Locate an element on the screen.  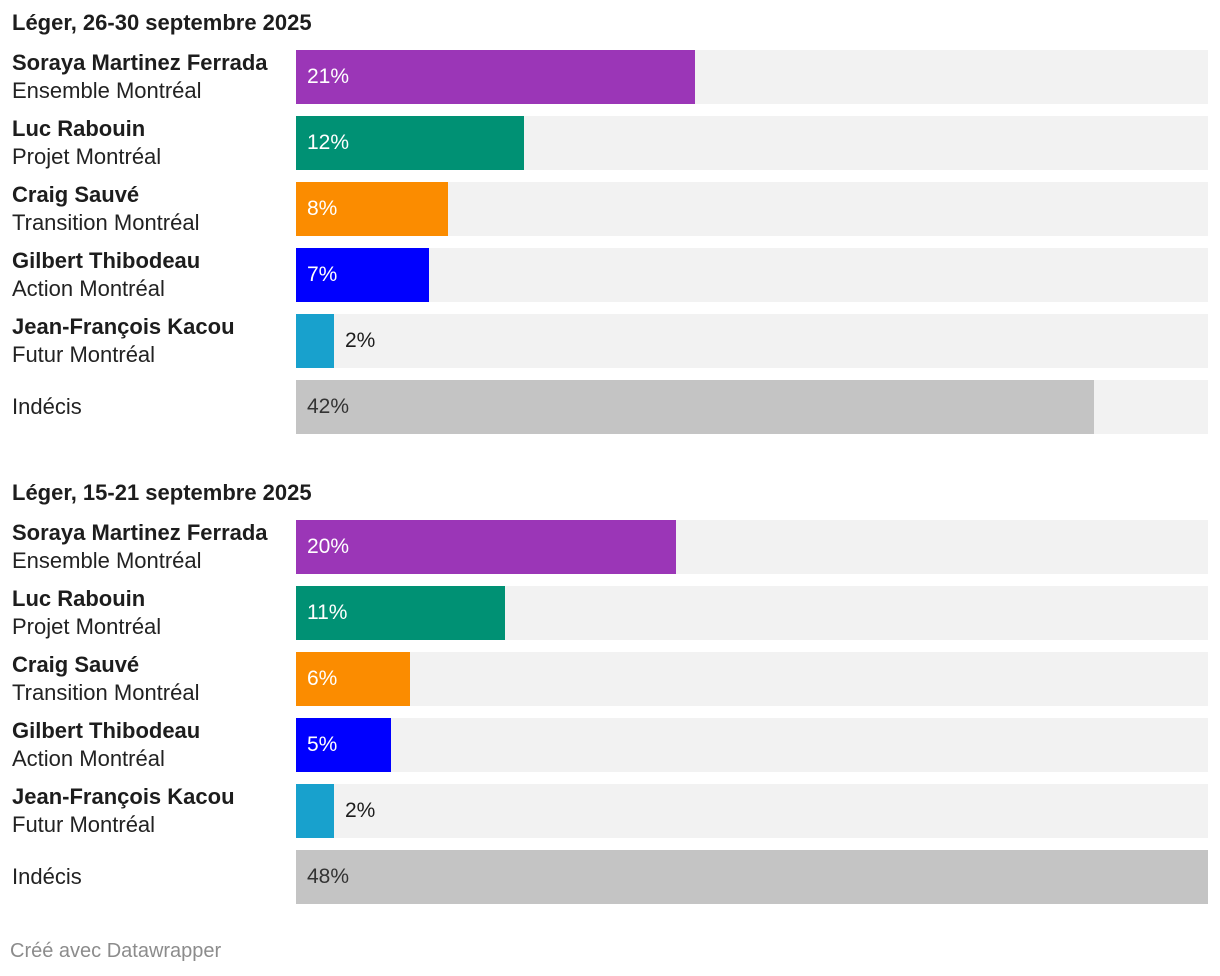
data-label: 7% is located at coordinates (322, 274).